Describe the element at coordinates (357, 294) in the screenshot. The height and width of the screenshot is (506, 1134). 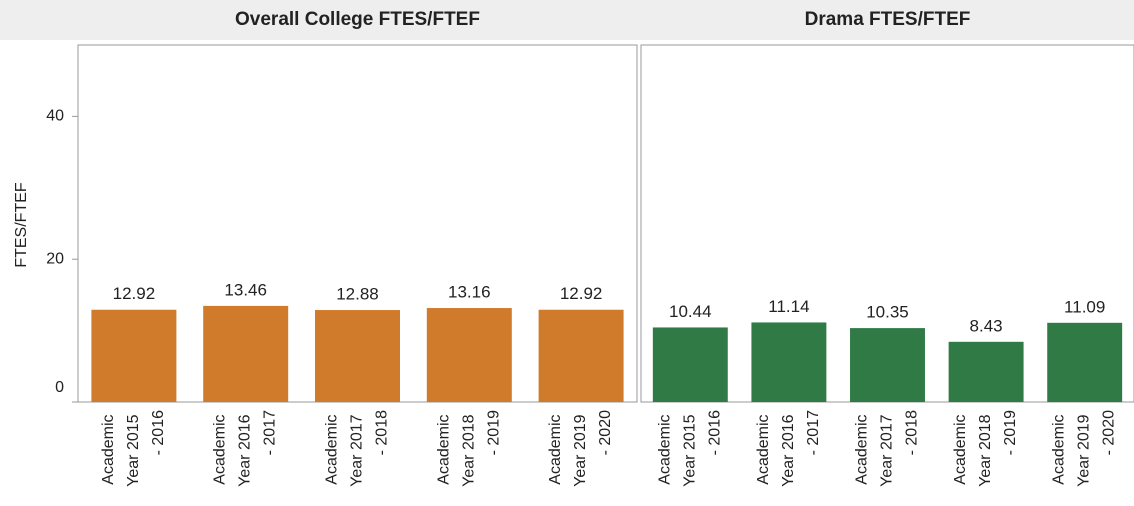
I see `value-label: 12.88` at that location.